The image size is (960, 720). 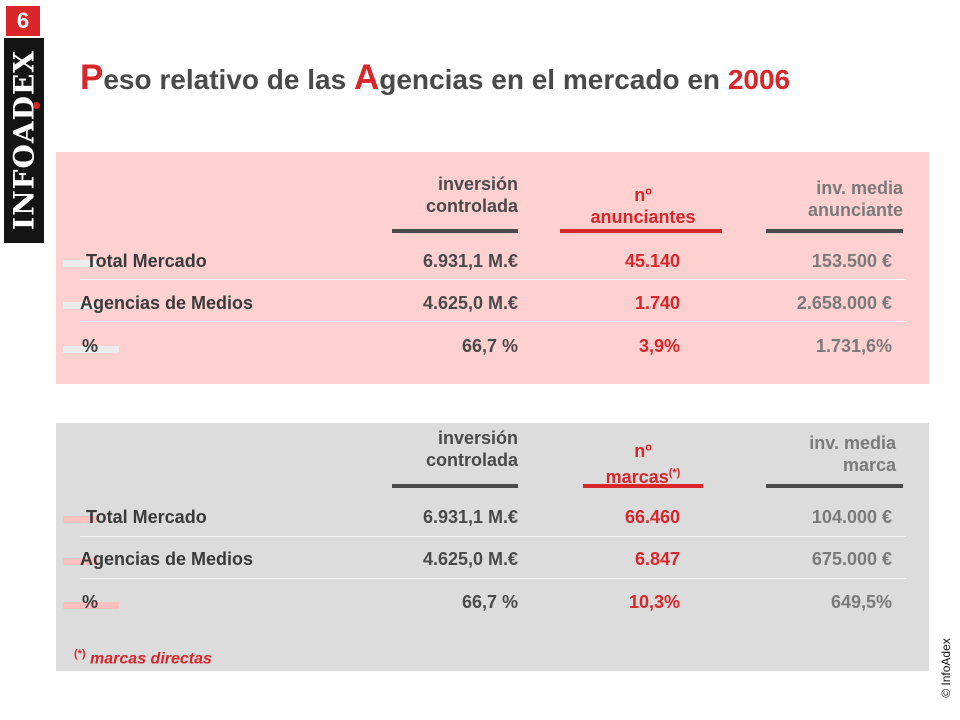 I want to click on cell-avg: 675.000 €, so click(x=851, y=559).